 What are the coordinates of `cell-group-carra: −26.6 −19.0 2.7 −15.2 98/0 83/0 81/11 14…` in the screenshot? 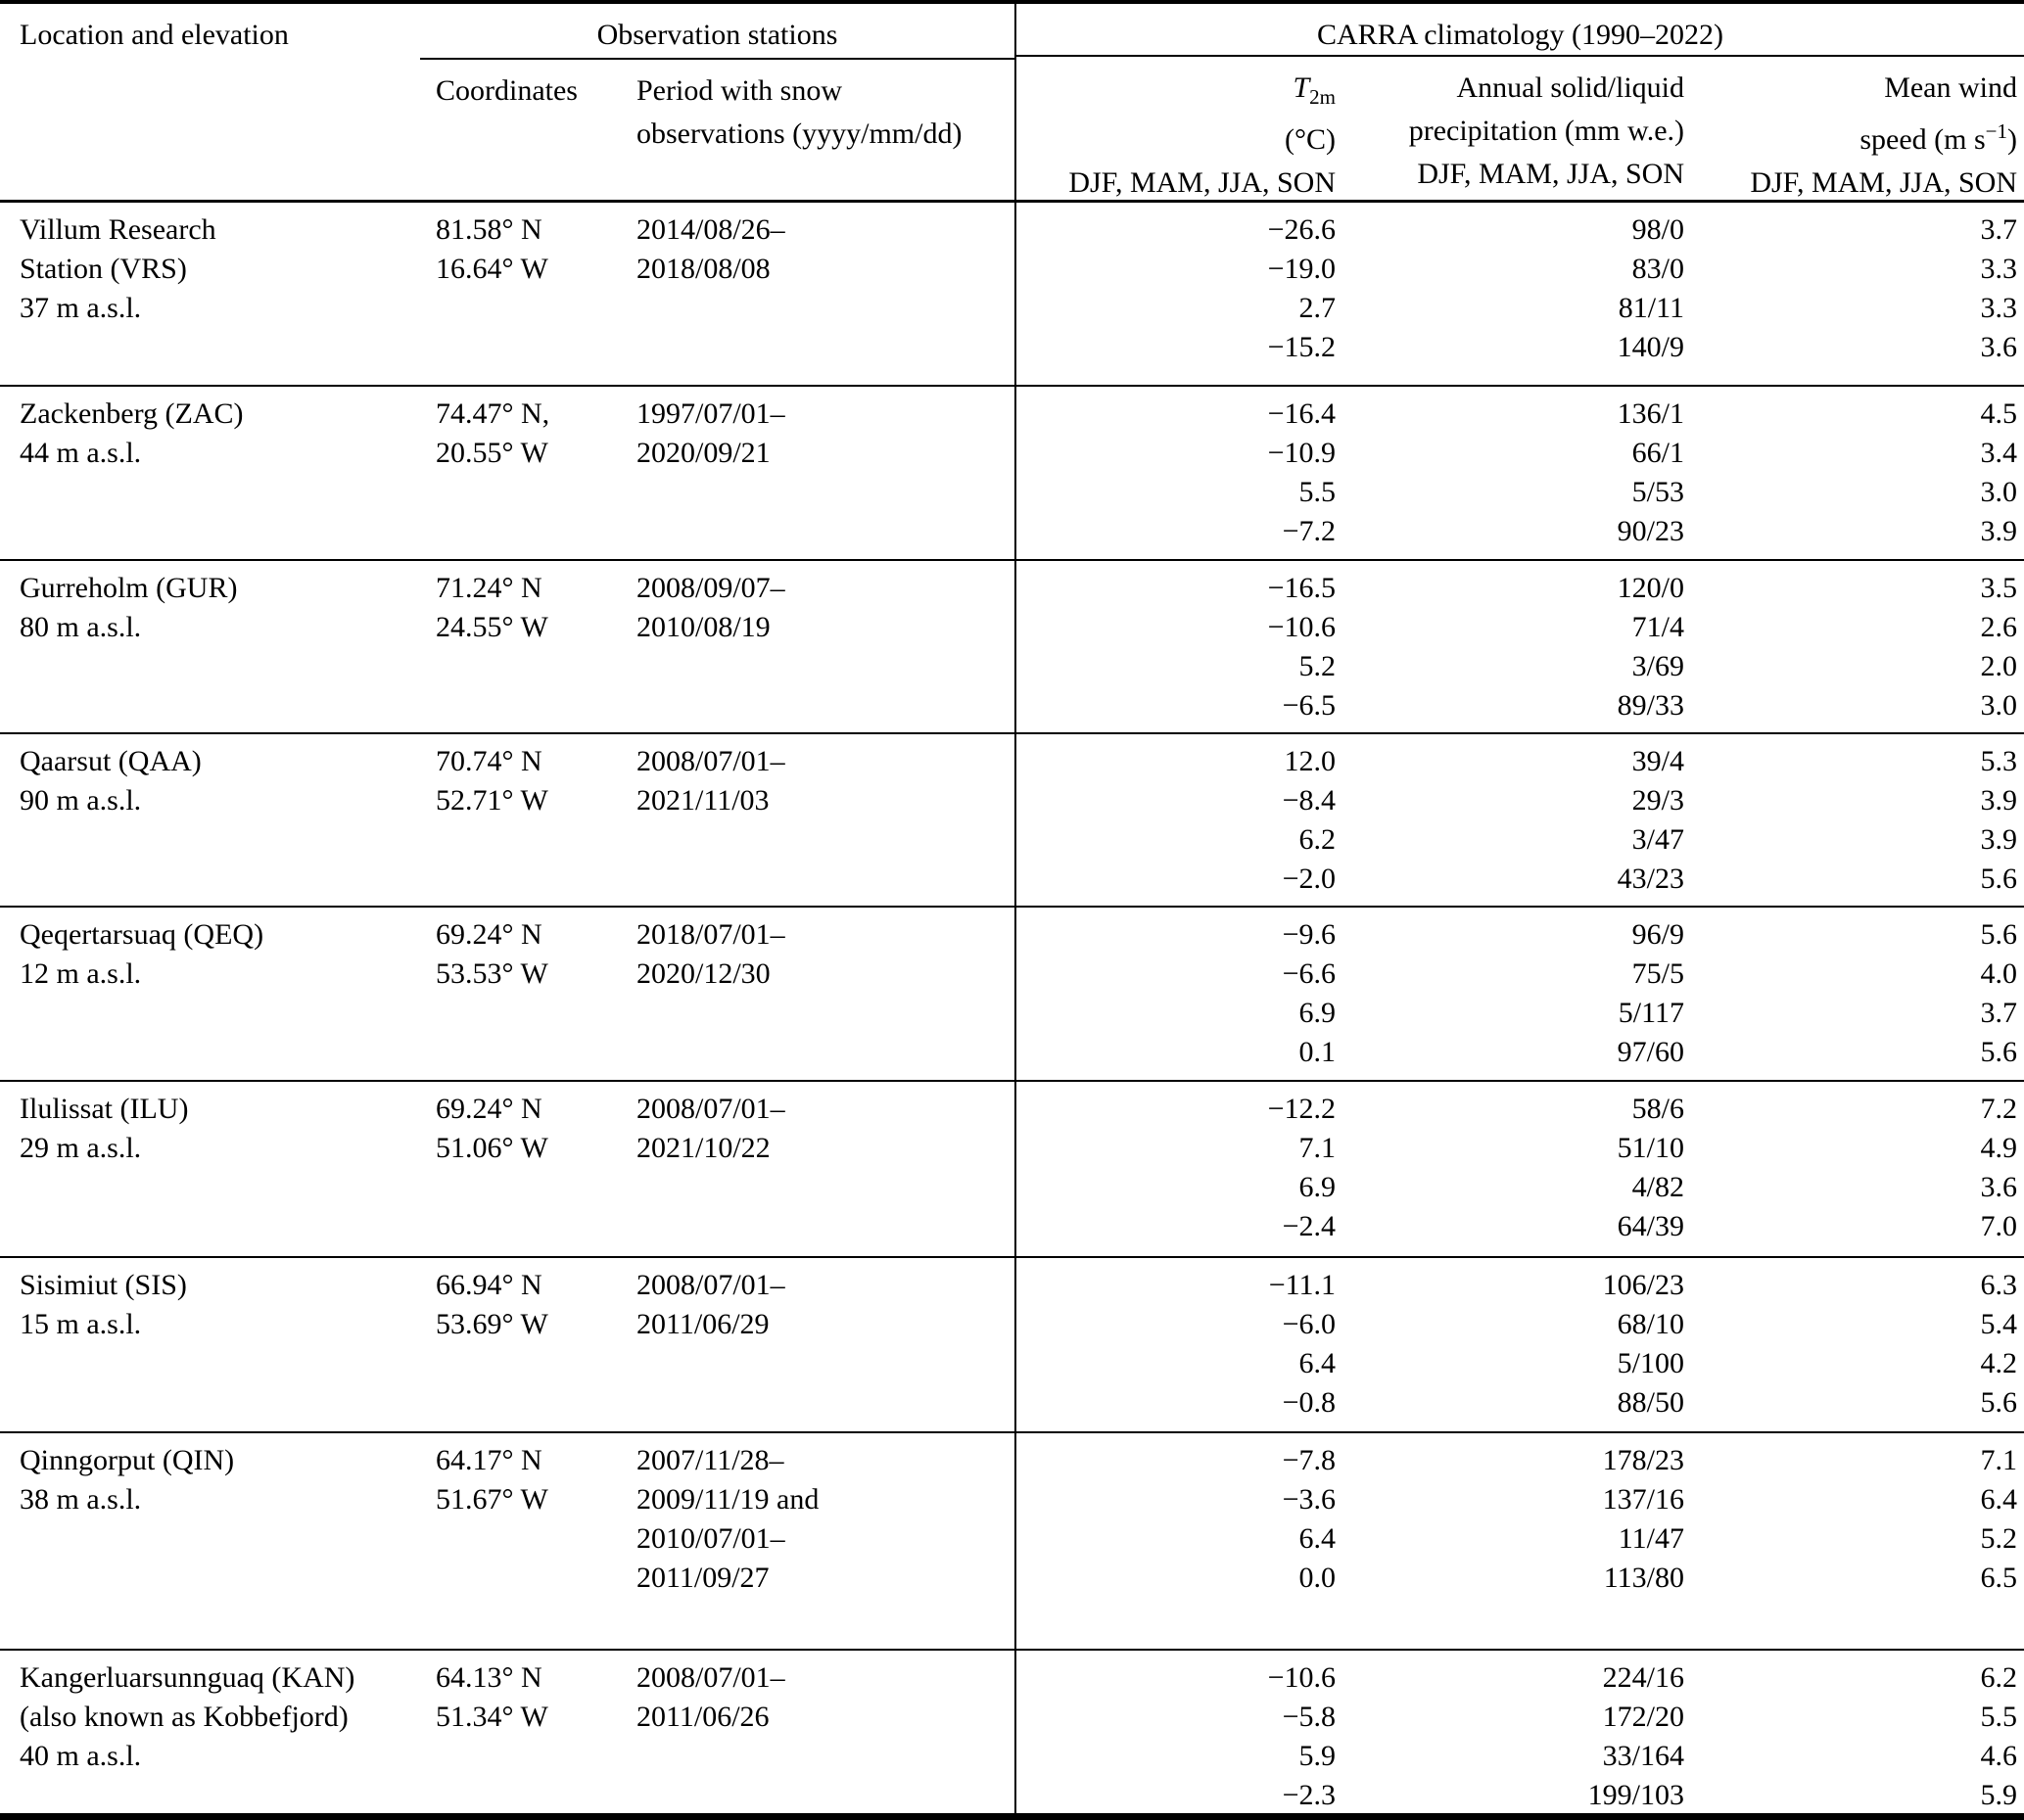 It's located at (1519, 294).